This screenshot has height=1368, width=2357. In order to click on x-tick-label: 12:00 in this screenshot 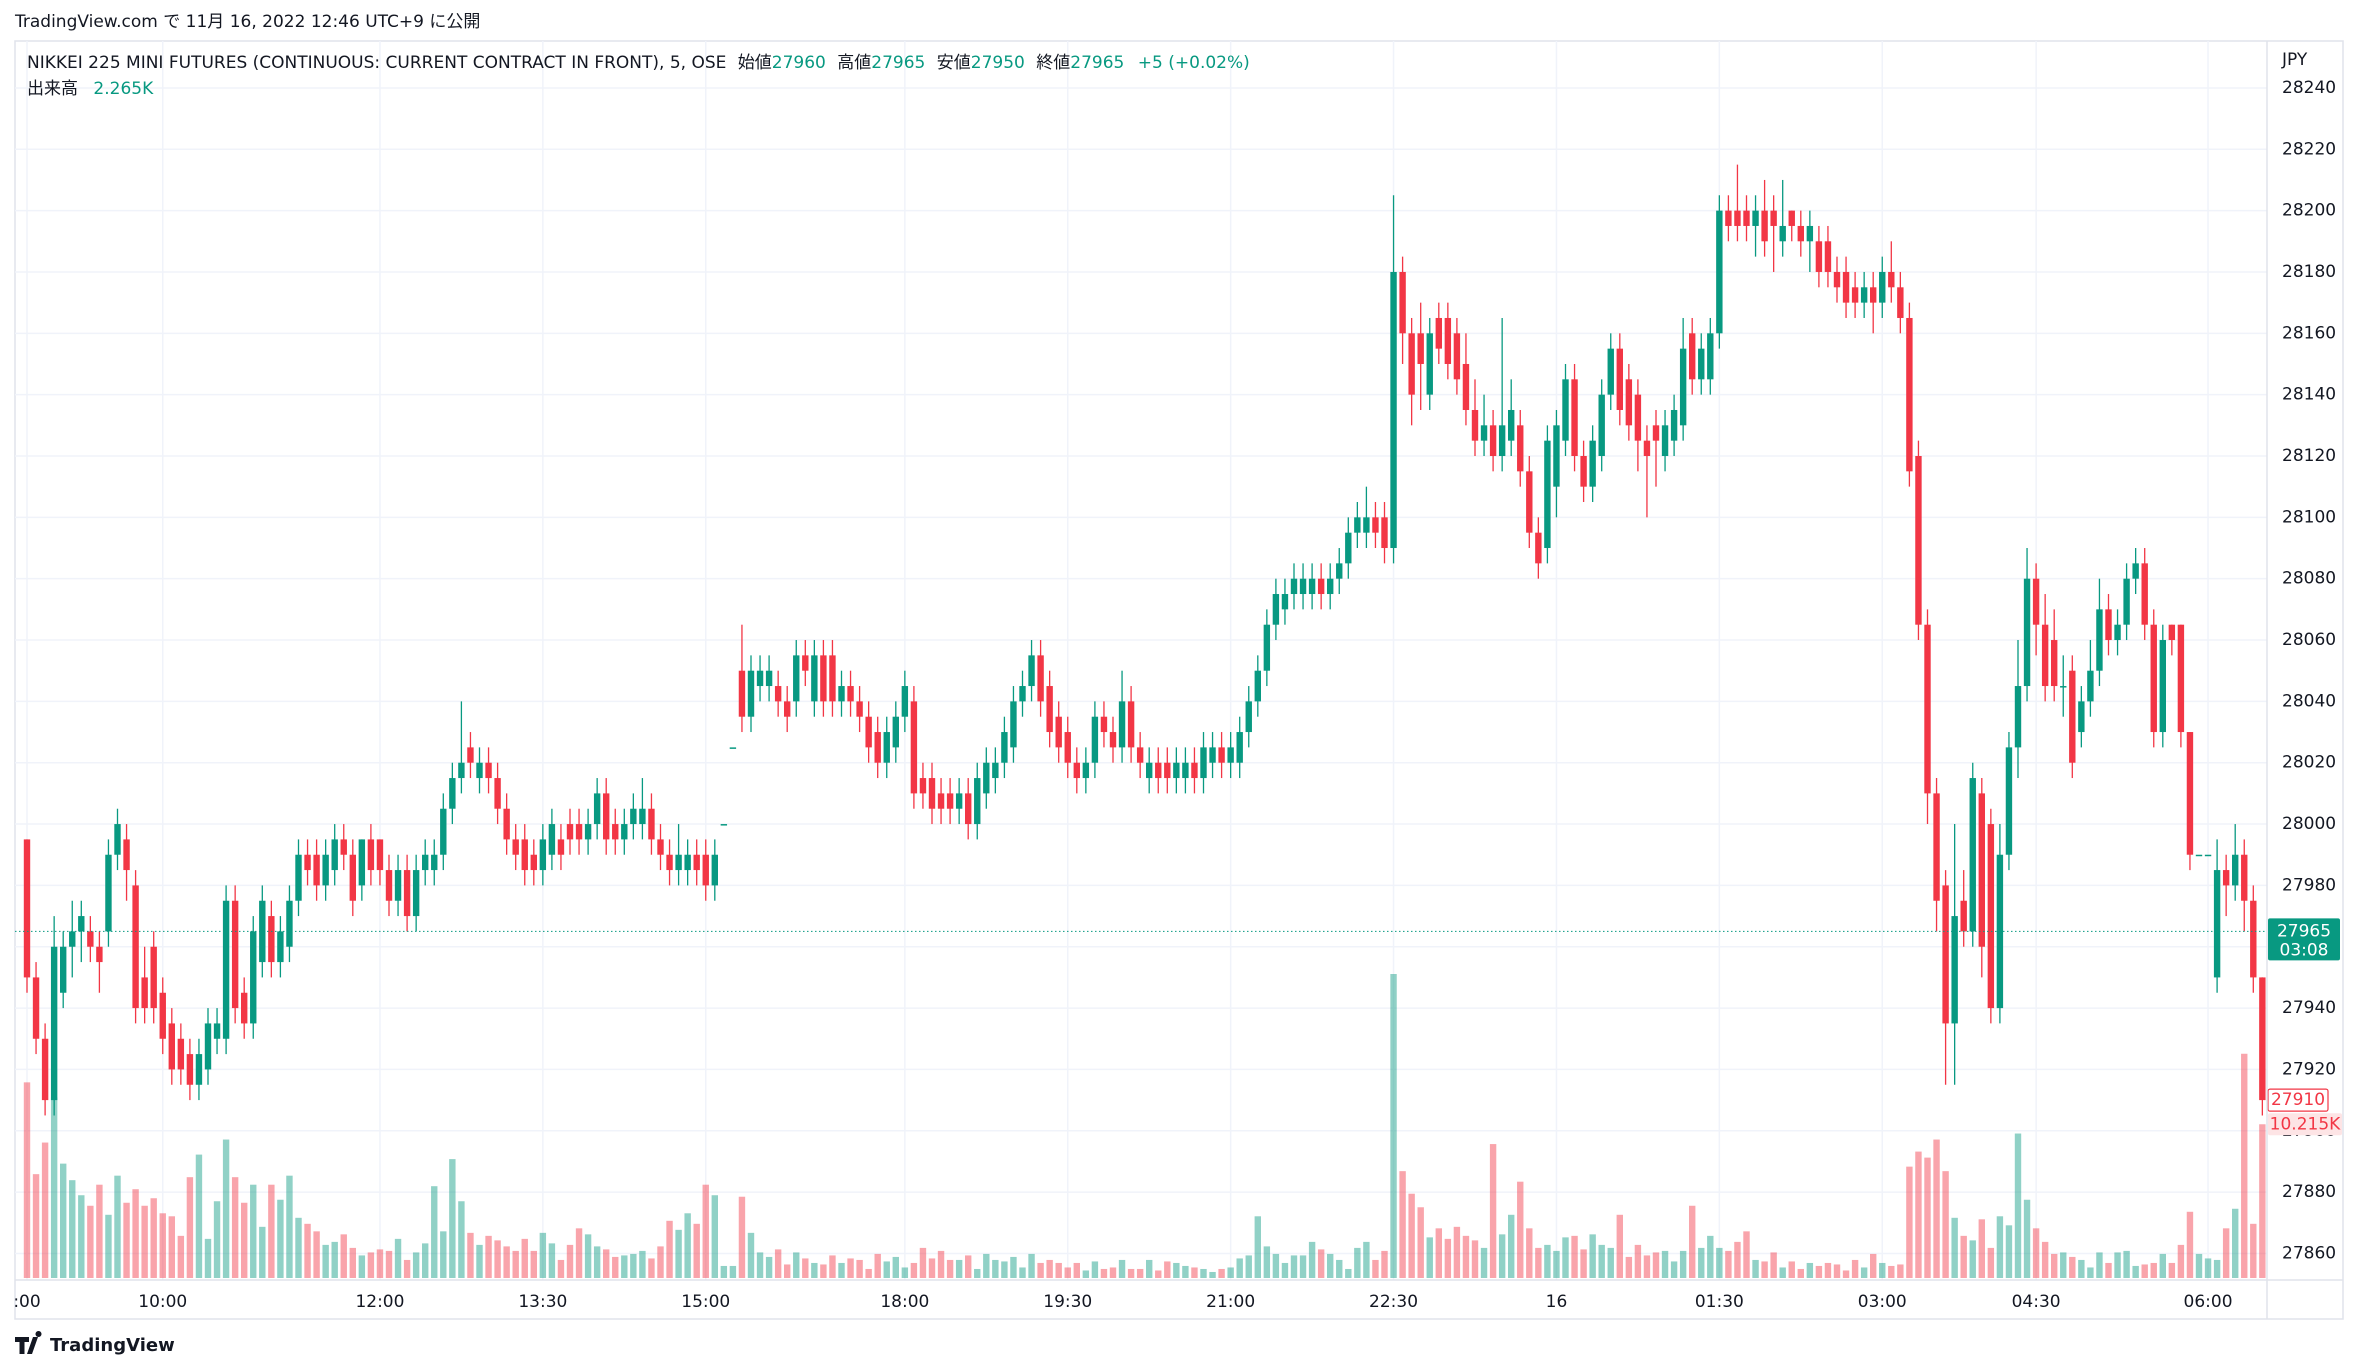, I will do `click(379, 1302)`.